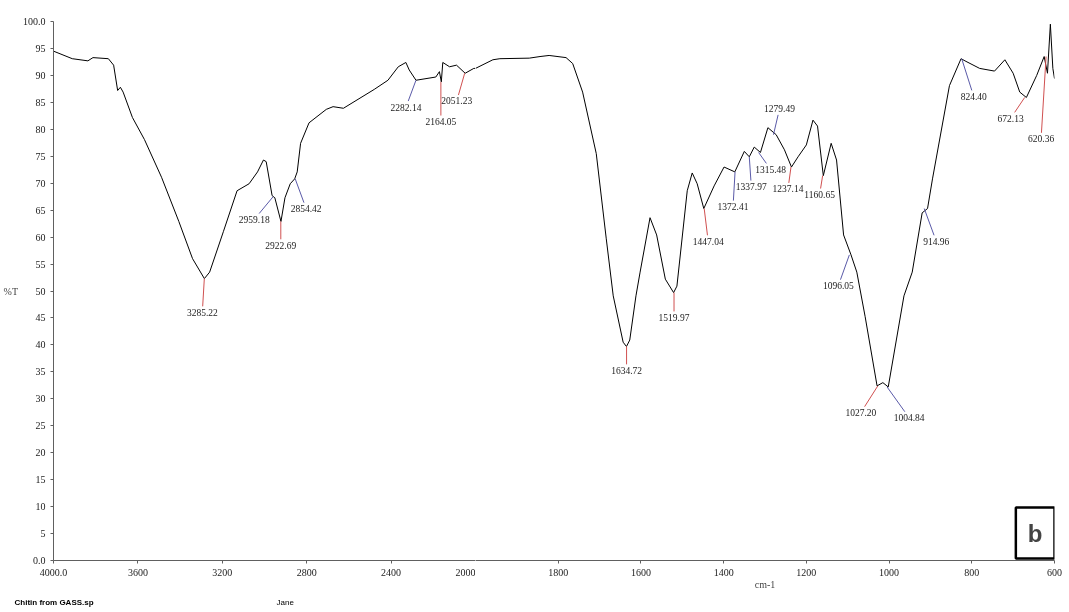 This screenshot has width=1069, height=612. What do you see at coordinates (40, 210) in the screenshot?
I see `y-tick-label: 65` at bounding box center [40, 210].